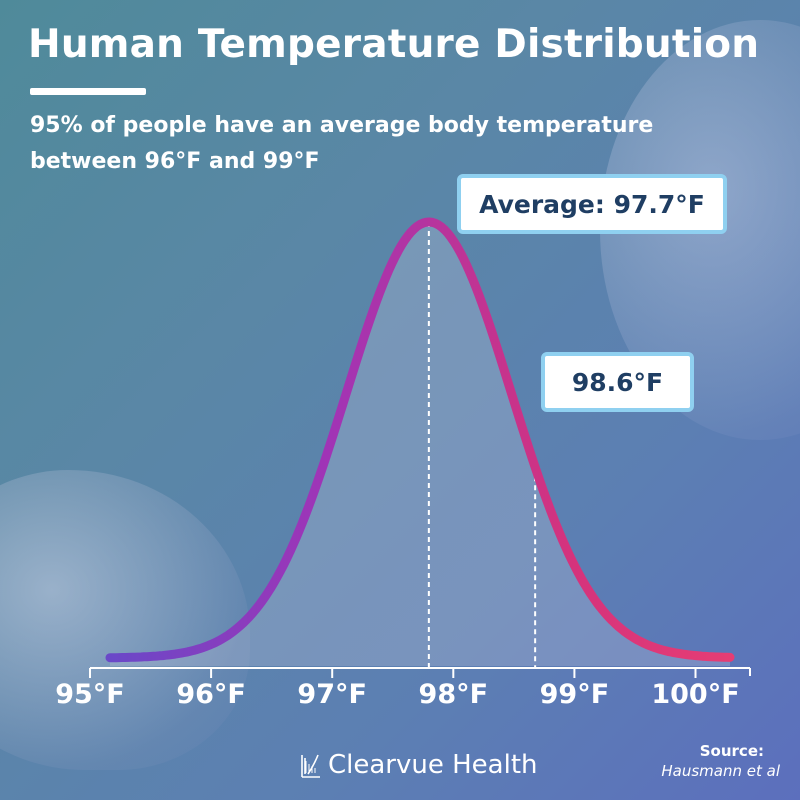 The image size is (800, 800). Describe the element at coordinates (394, 44) in the screenshot. I see `chart-title: Human Temperature Distribution` at that location.